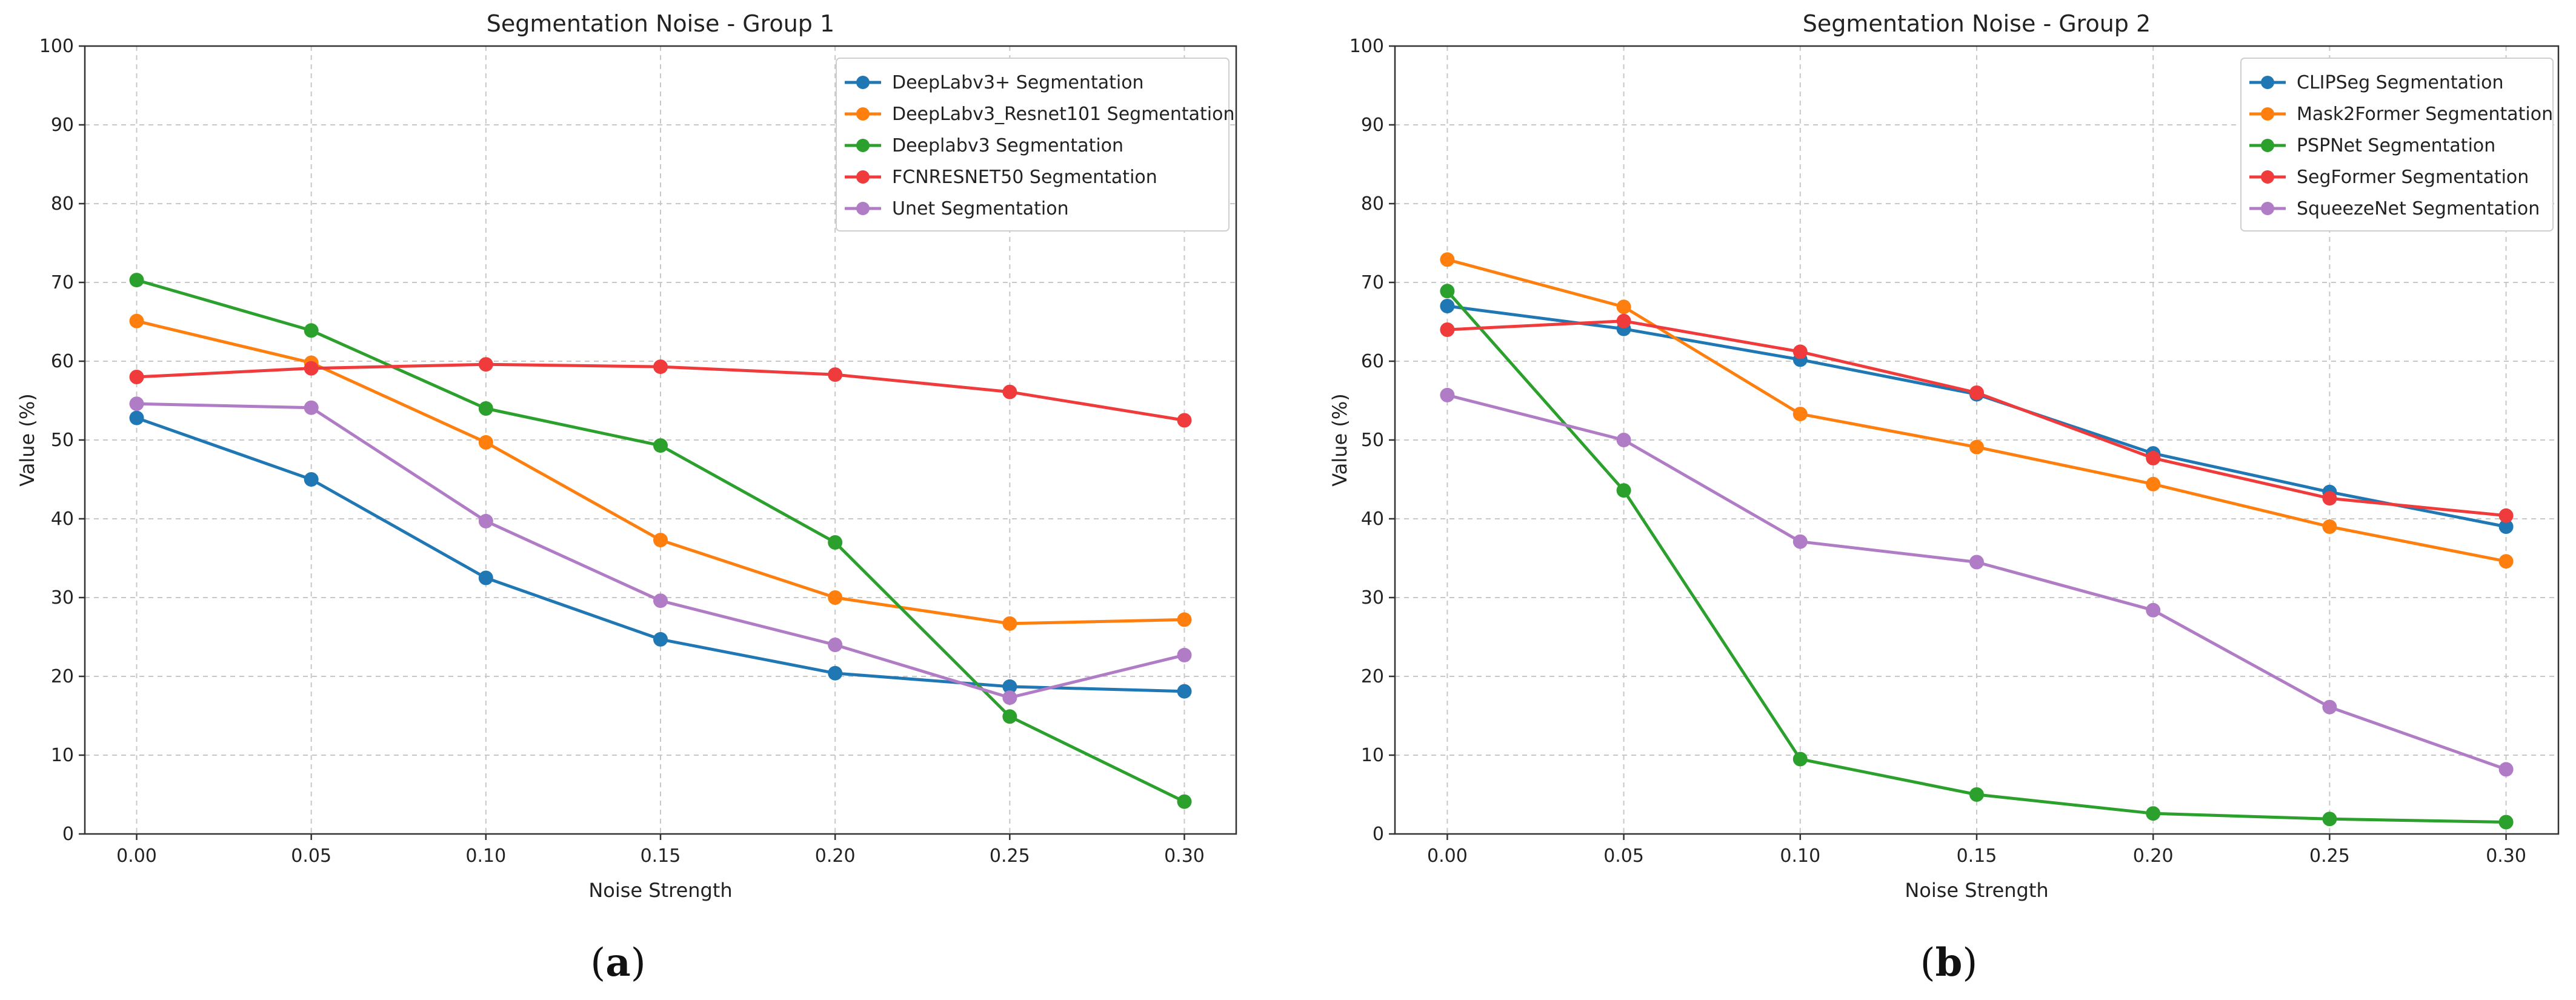 This screenshot has width=2576, height=1000. I want to click on y-tick-label: 10, so click(1372, 755).